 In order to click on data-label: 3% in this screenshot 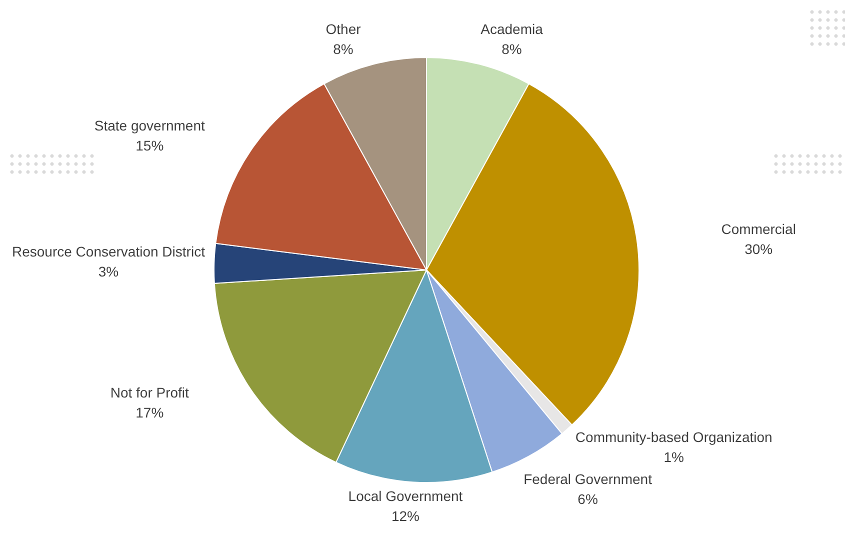, I will do `click(108, 271)`.